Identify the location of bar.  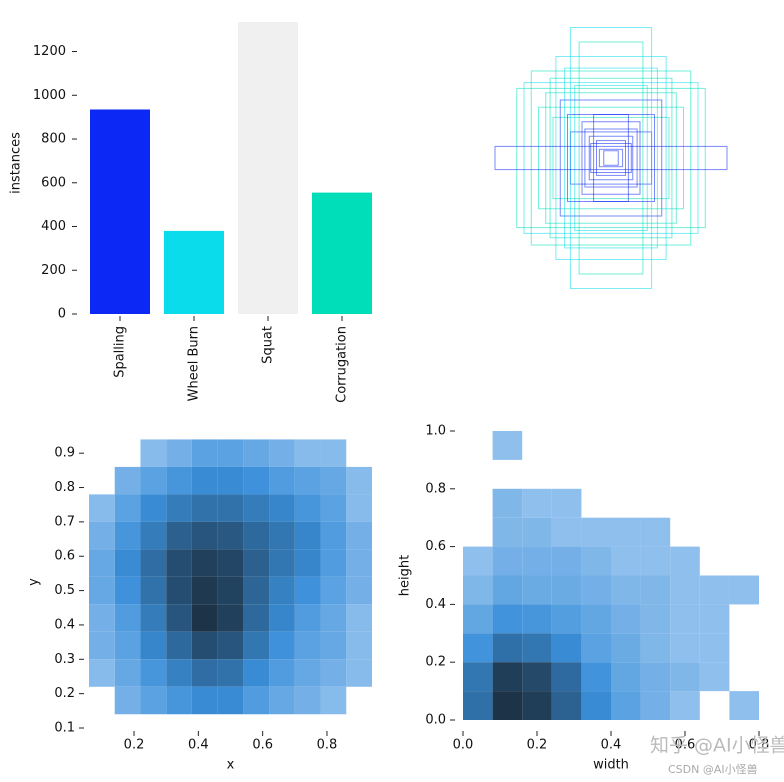
(342, 253).